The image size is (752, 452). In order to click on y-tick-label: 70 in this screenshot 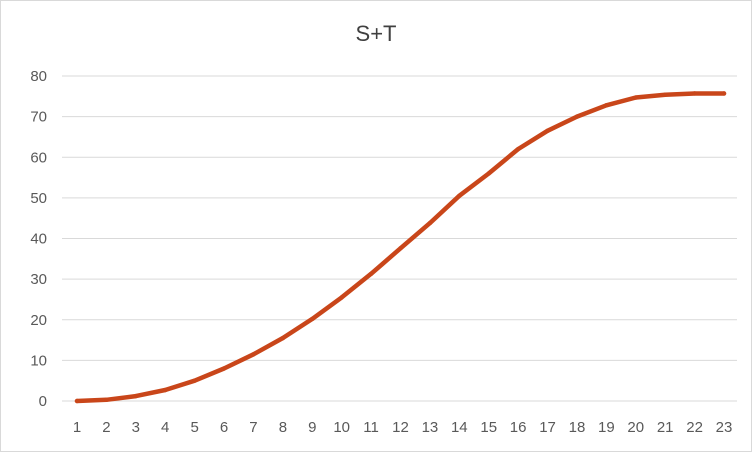, I will do `click(38, 117)`.